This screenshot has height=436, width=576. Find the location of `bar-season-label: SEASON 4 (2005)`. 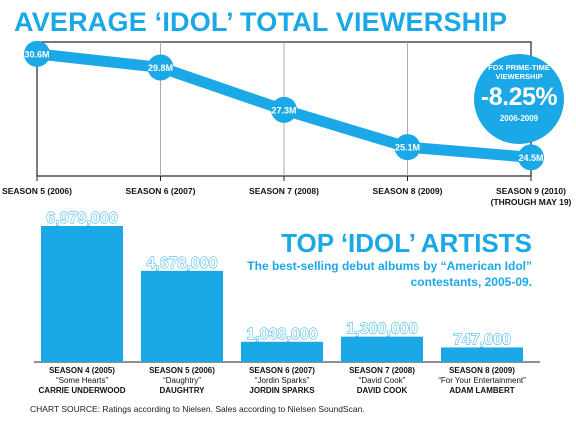

bar-season-label: SEASON 4 (2005) is located at coordinates (82, 370).